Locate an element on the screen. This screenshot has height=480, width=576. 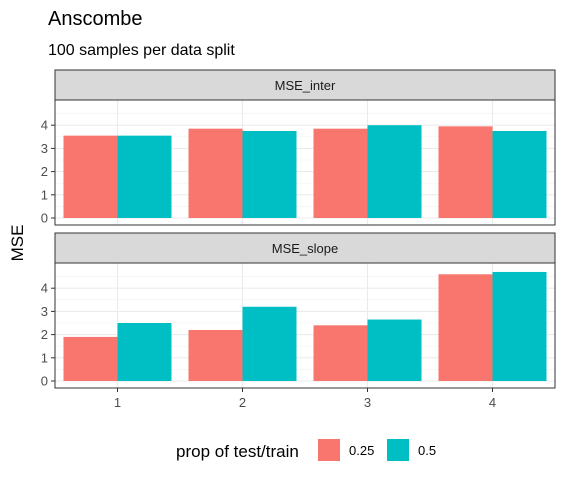
bar-MSE_inter-3-0.25 is located at coordinates (340, 173).